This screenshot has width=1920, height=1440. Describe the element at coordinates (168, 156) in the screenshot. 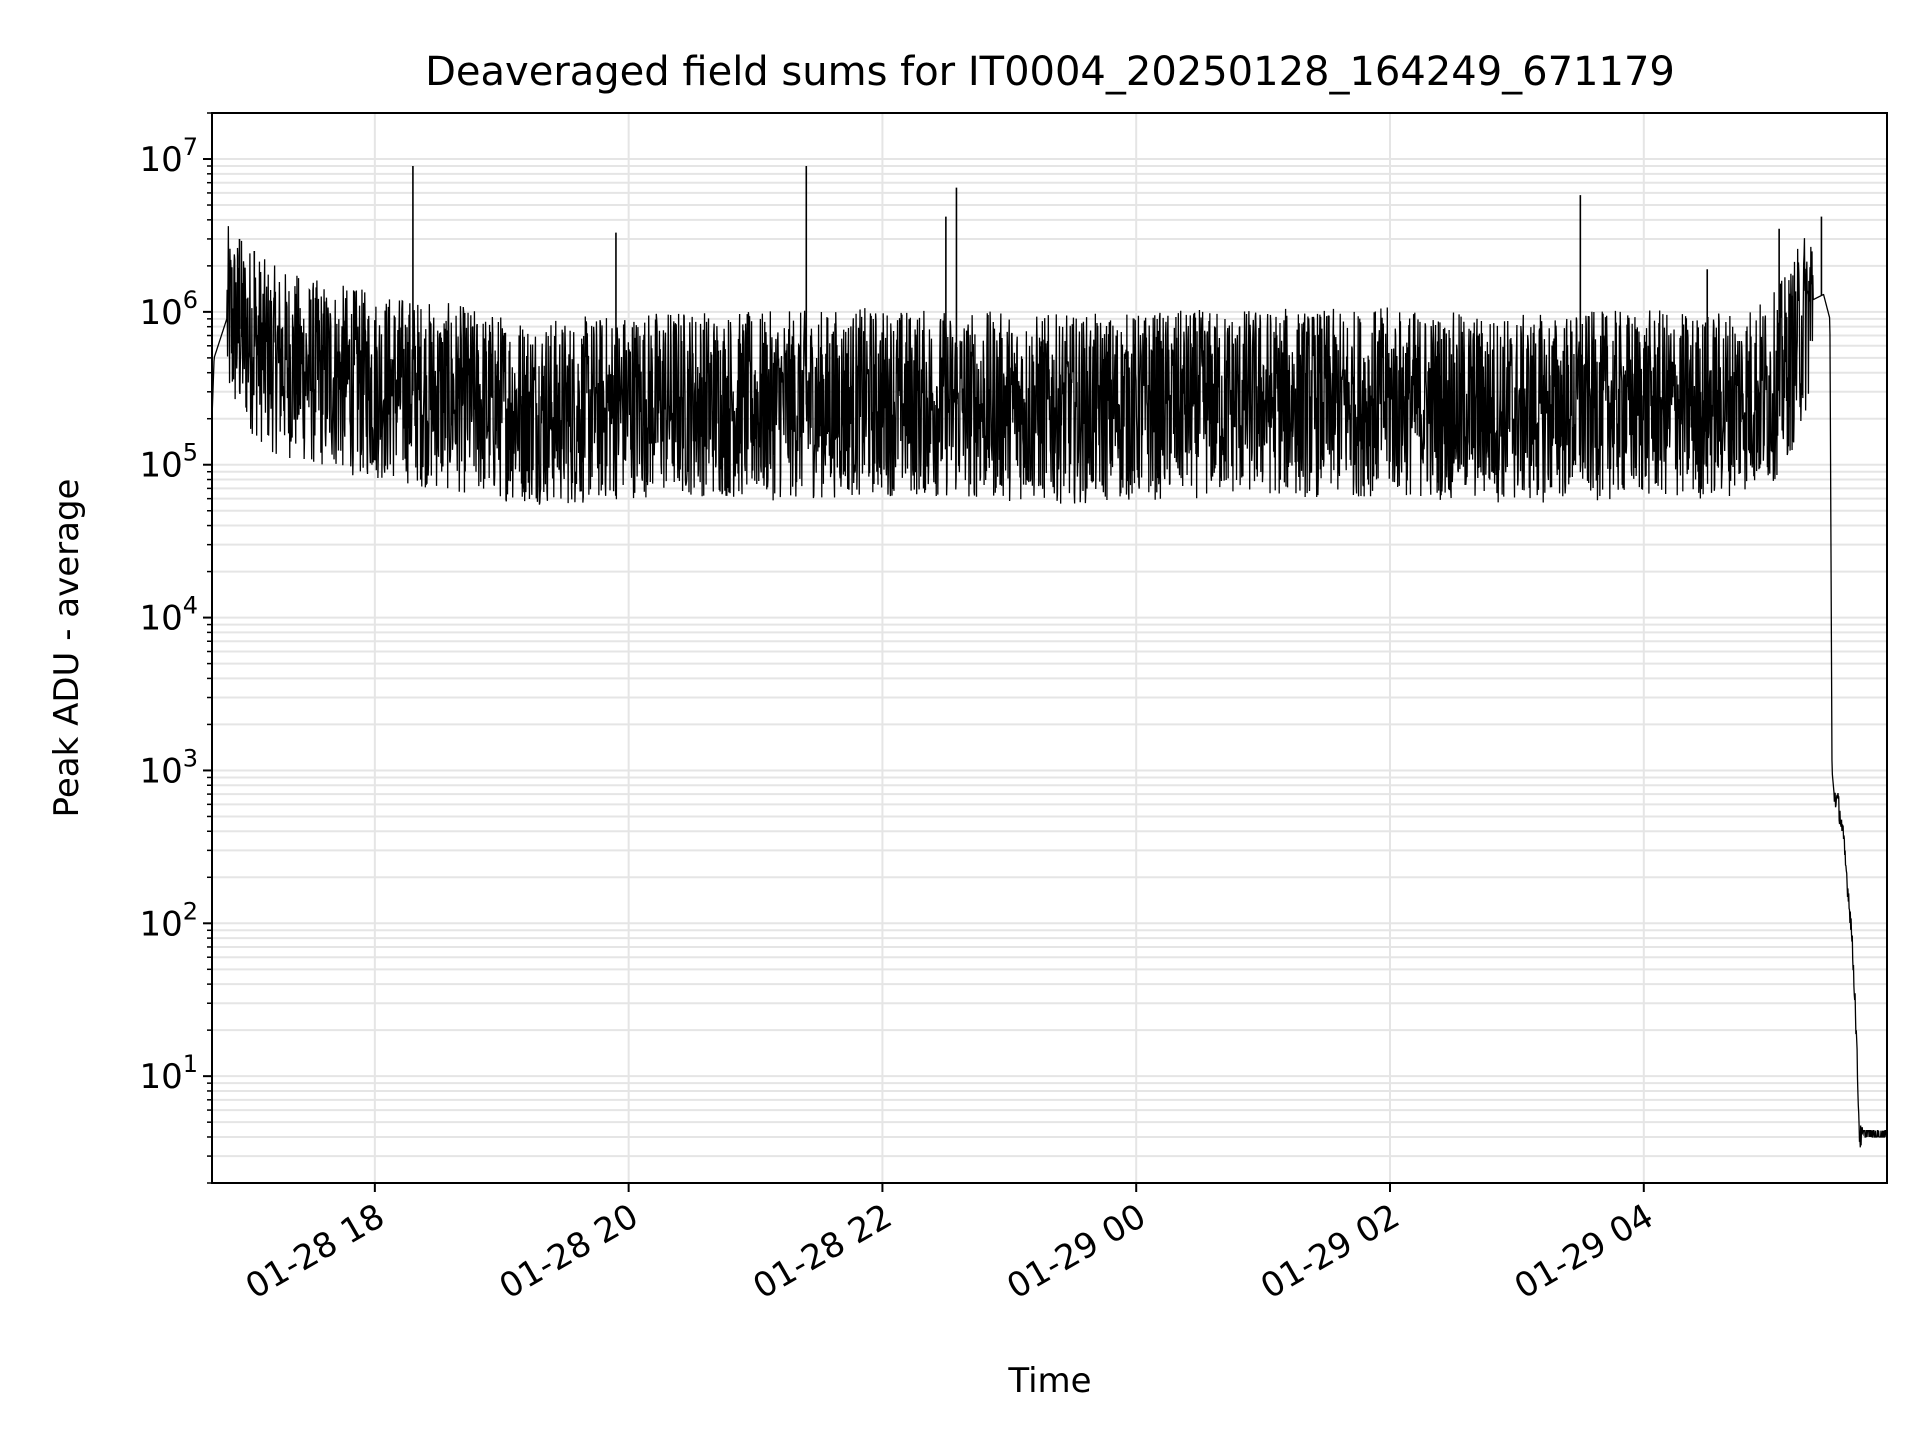

I see `y-tick-label: 10⁷` at that location.